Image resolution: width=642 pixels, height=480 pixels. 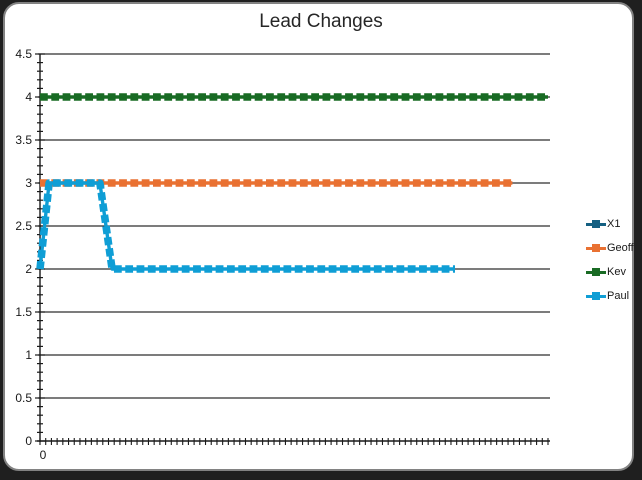 I want to click on legend-label: Geoff, so click(x=620, y=248).